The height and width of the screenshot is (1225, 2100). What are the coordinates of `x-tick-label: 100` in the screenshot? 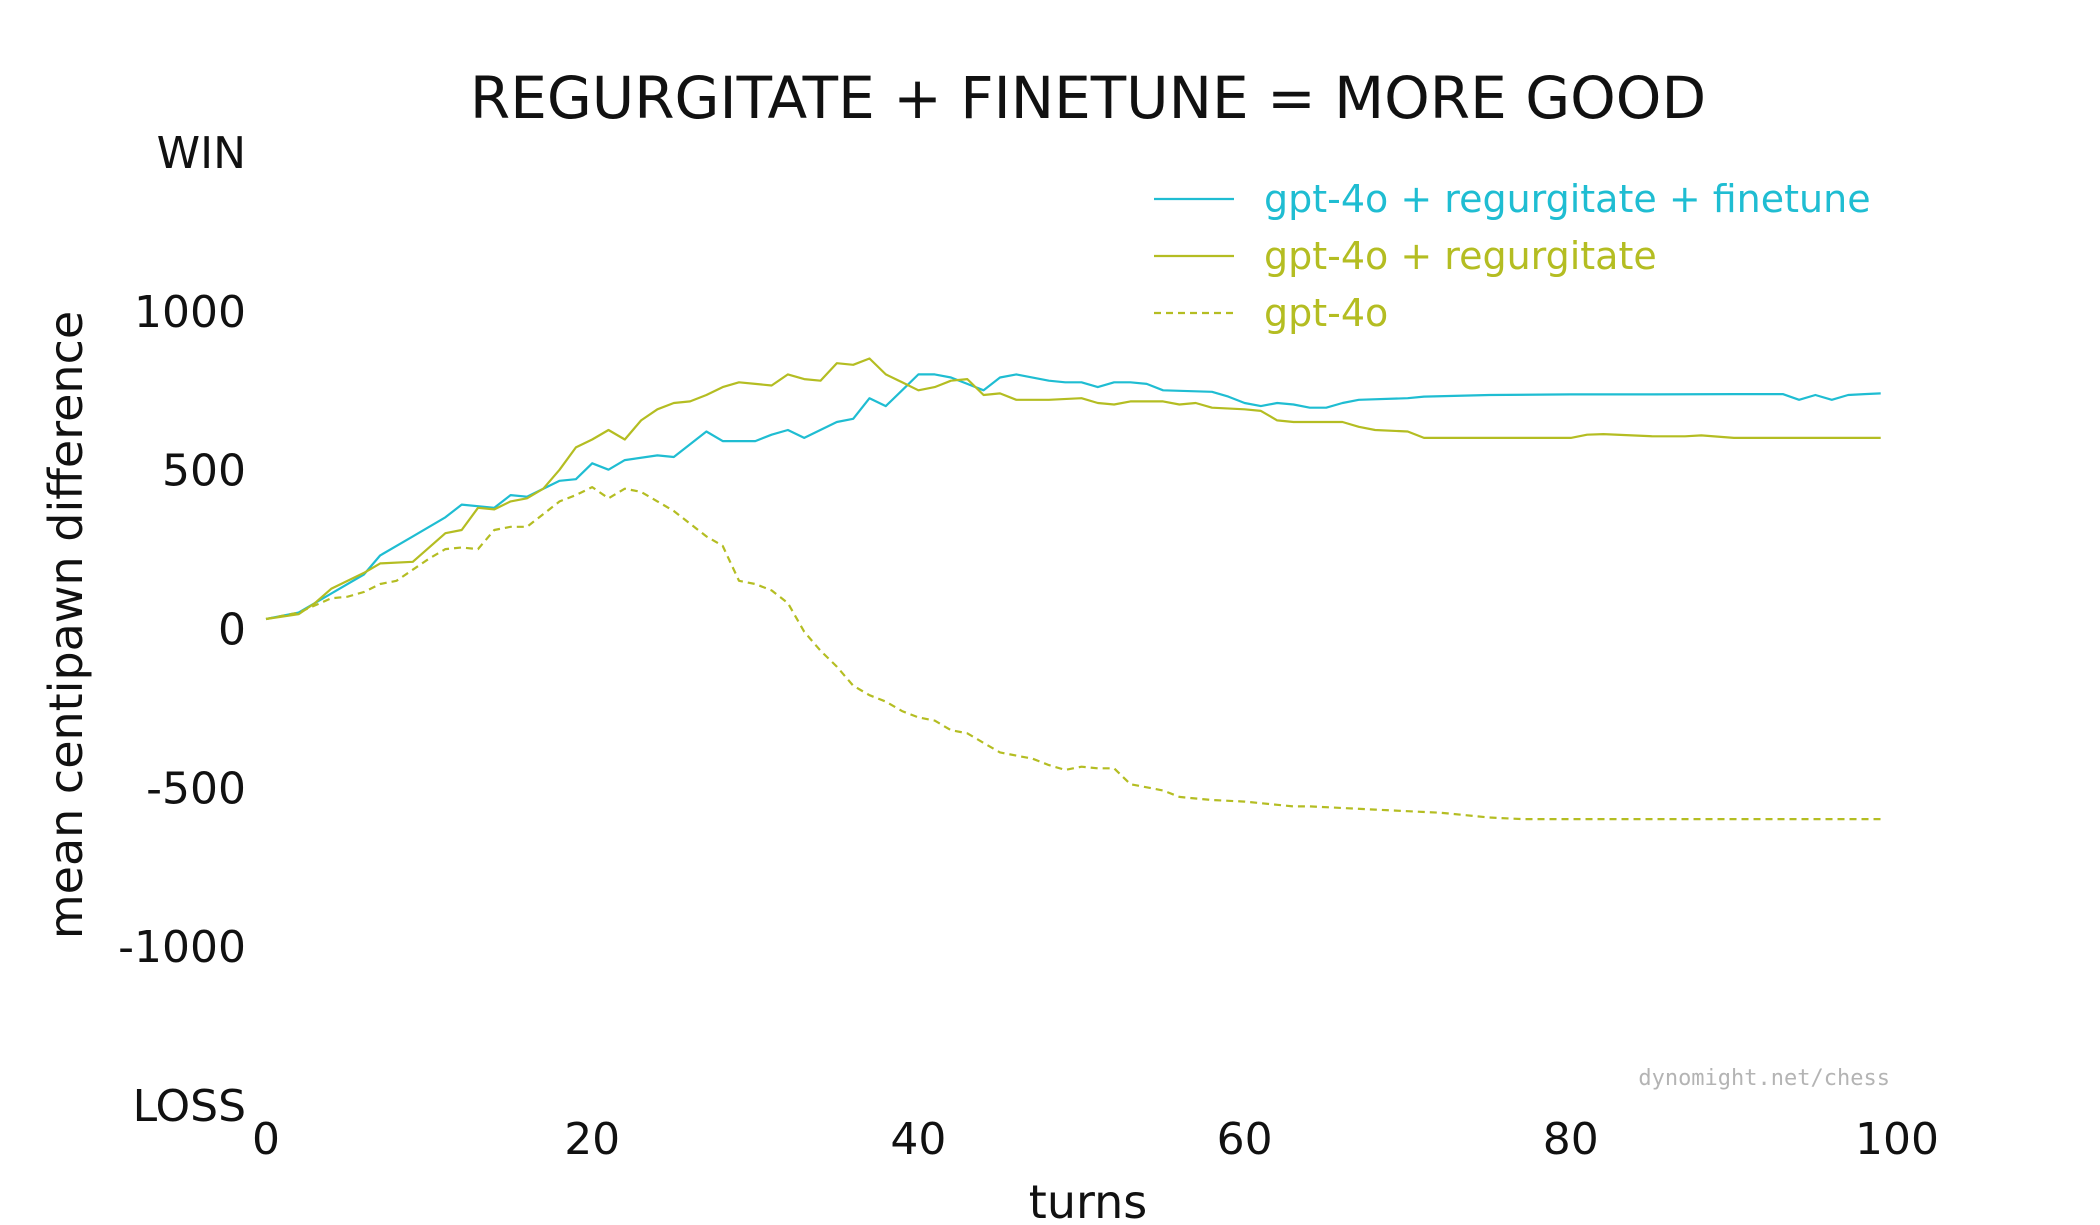 It's located at (1897, 1139).